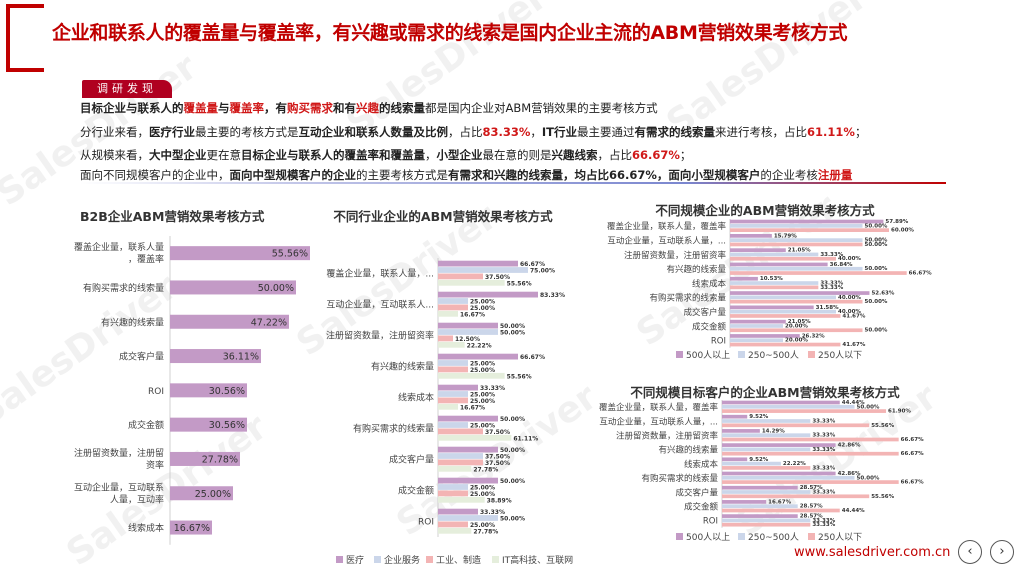  Describe the element at coordinates (402, 367) in the screenshot. I see `category-label: 有兴趣的线索量` at that location.